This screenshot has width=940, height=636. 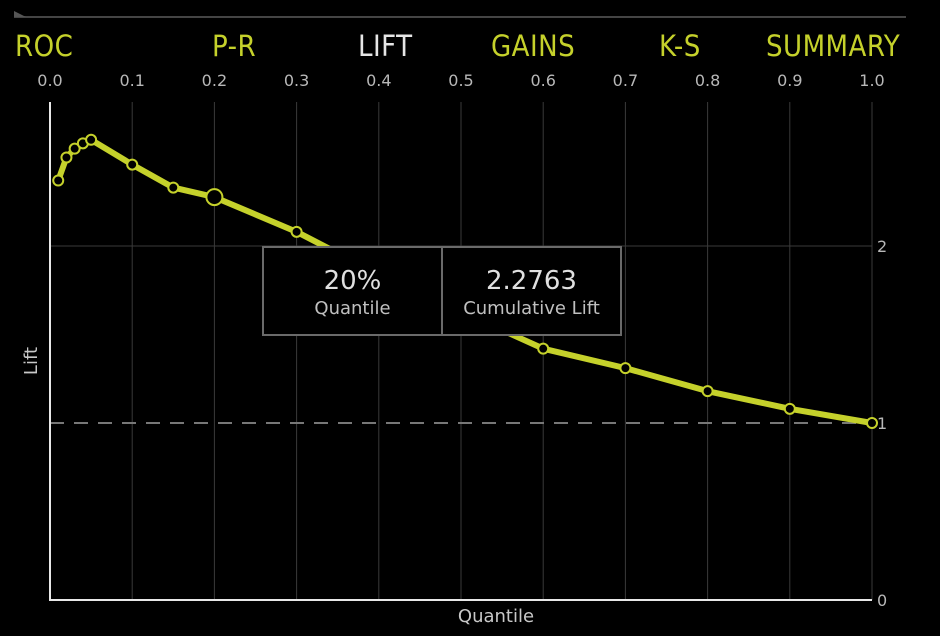 What do you see at coordinates (871, 80) in the screenshot?
I see `x-tick-label: 1.0` at bounding box center [871, 80].